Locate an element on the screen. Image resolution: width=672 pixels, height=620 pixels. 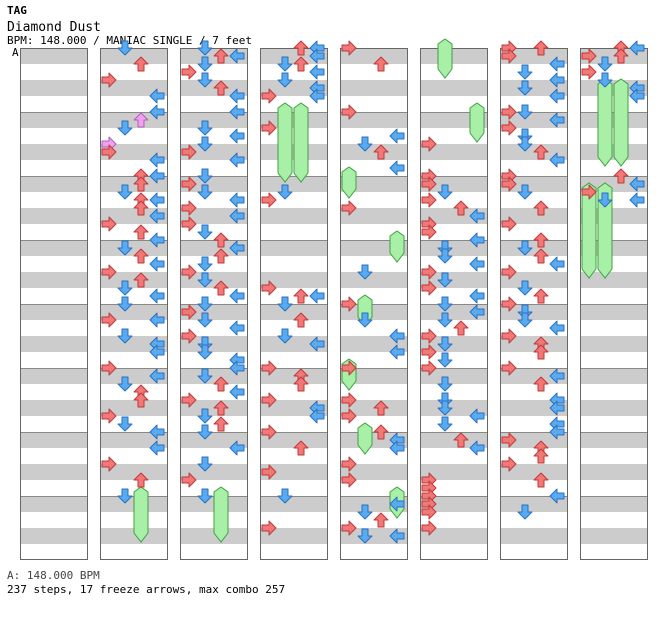
chart-column is located at coordinates (374, 304).